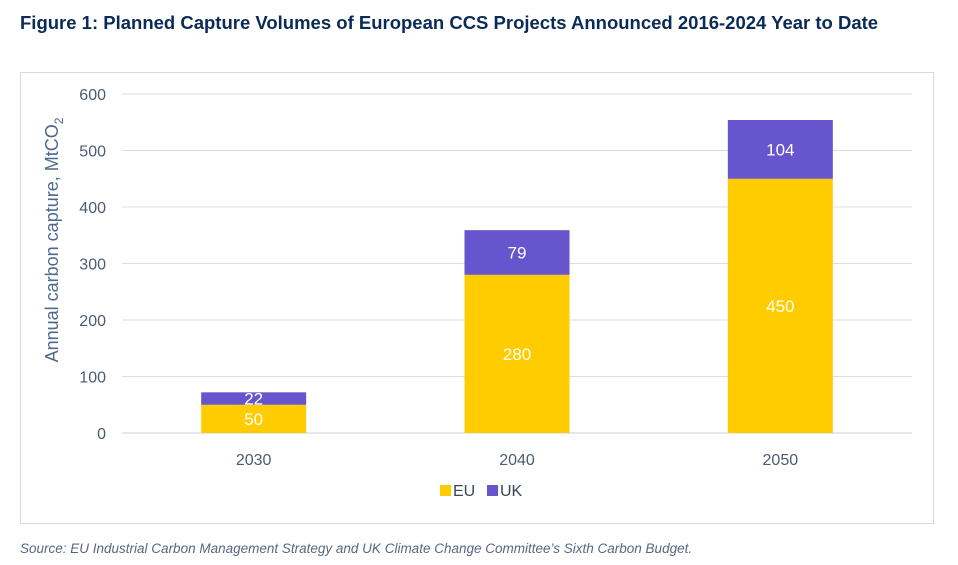  What do you see at coordinates (254, 460) in the screenshot?
I see `x-tick-label: 2030` at bounding box center [254, 460].